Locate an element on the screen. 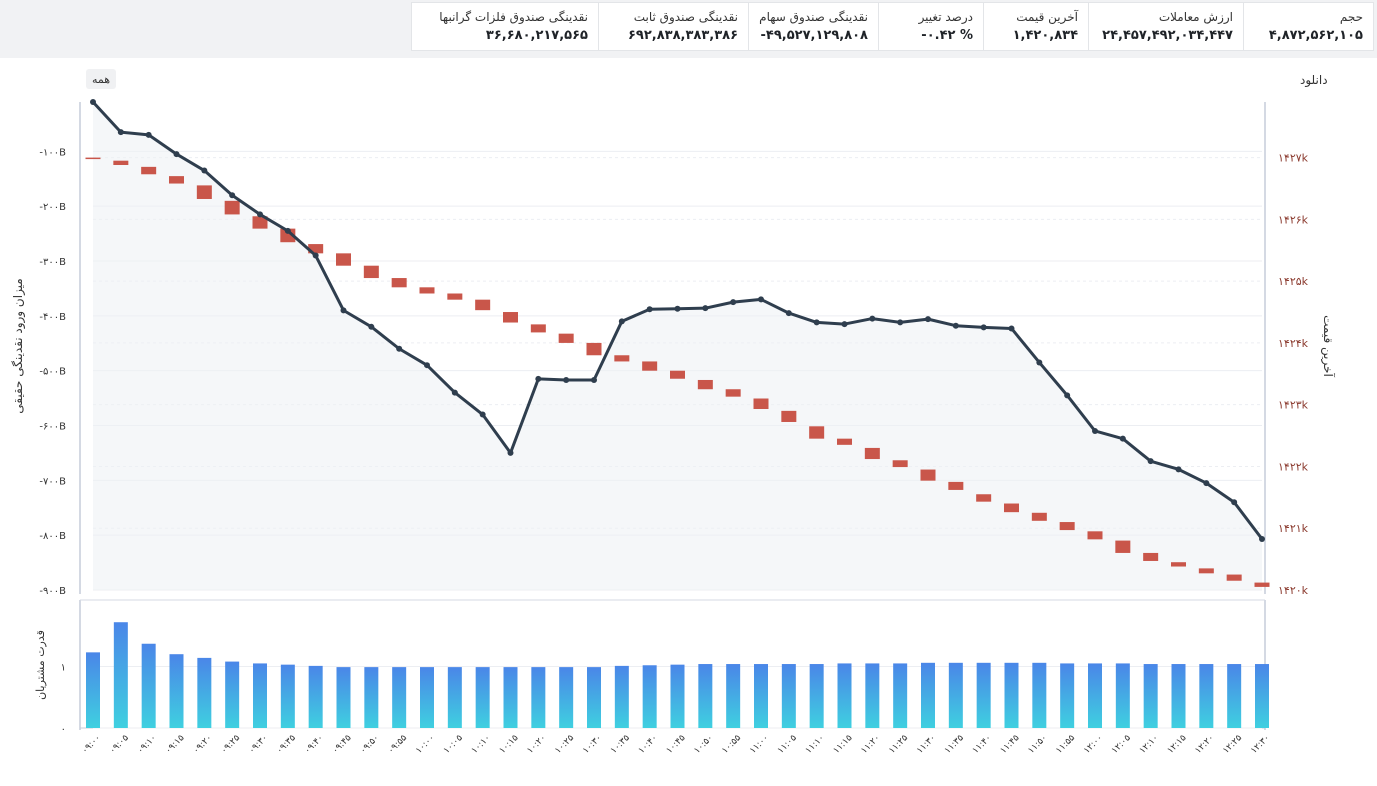 The image size is (1377, 786). x-tick-label: ۱۰:۲۵ is located at coordinates (564, 744).